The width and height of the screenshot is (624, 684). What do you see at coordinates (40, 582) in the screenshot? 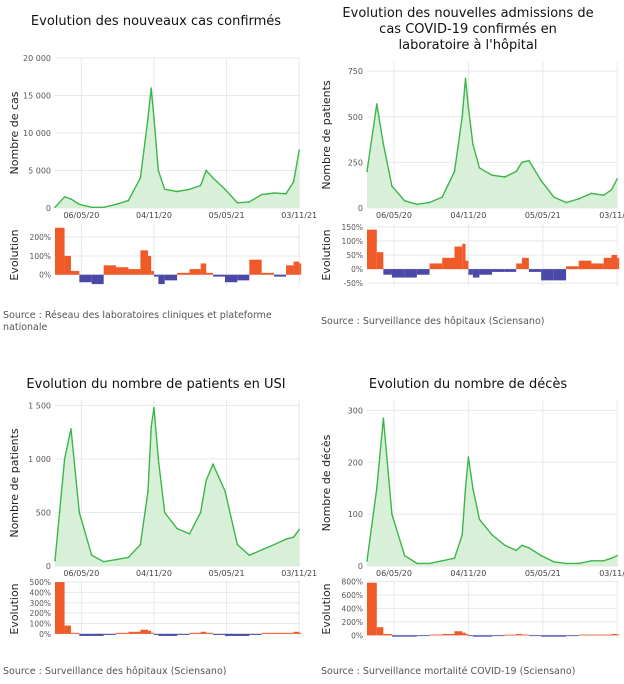
I see `y-tick-label: 500%` at bounding box center [40, 582].